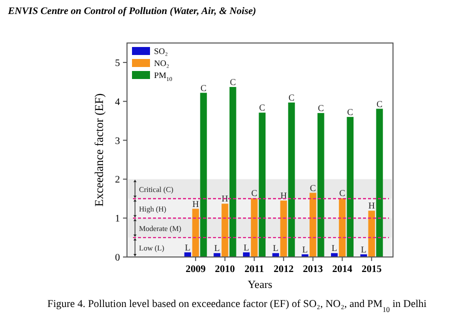 Image resolution: width=474 pixels, height=323 pixels. What do you see at coordinates (196, 269) in the screenshot?
I see `x-tick-label: 2009` at bounding box center [196, 269].